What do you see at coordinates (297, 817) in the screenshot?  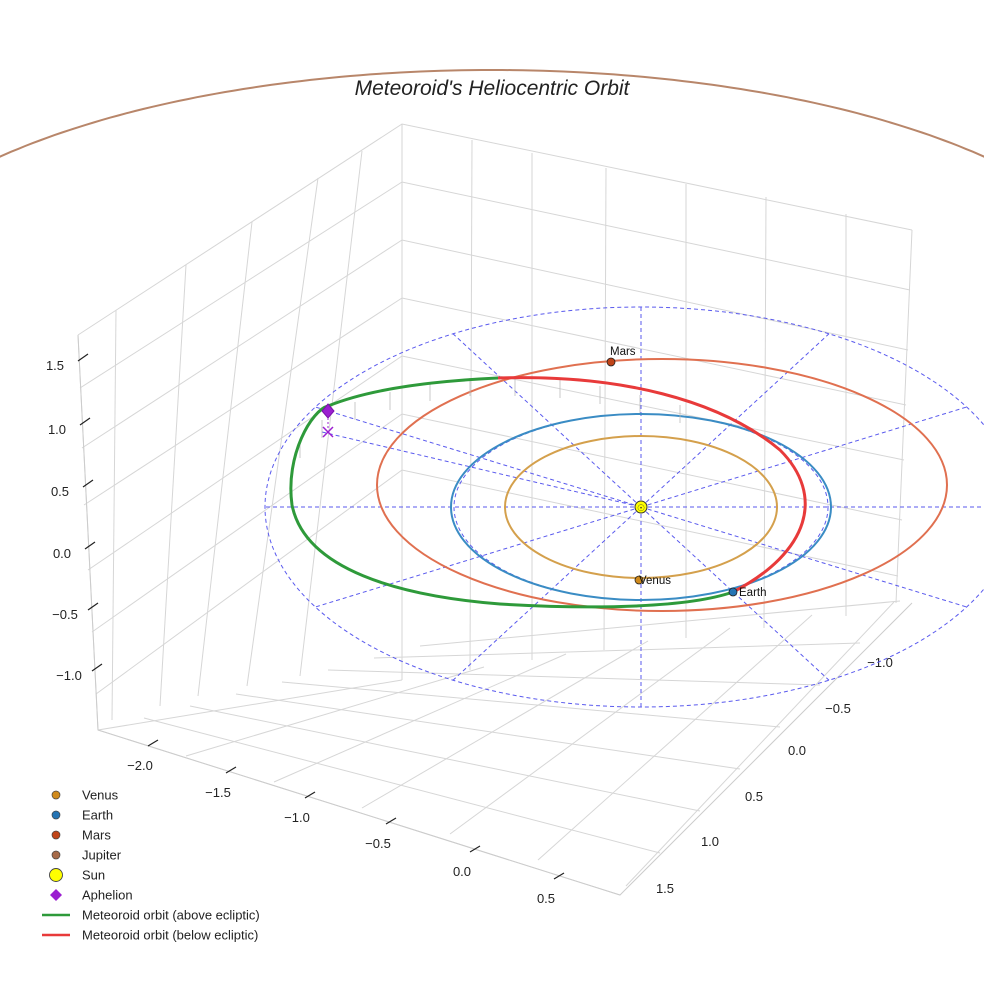 I see `x-tick-label: −1.0` at bounding box center [297, 817].